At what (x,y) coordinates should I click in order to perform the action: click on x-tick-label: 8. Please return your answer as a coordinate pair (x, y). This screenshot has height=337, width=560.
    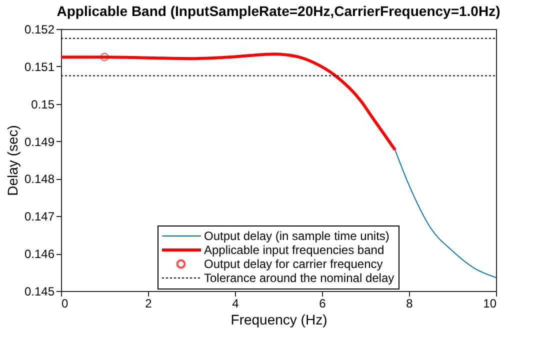
    Looking at the image, I should click on (410, 303).